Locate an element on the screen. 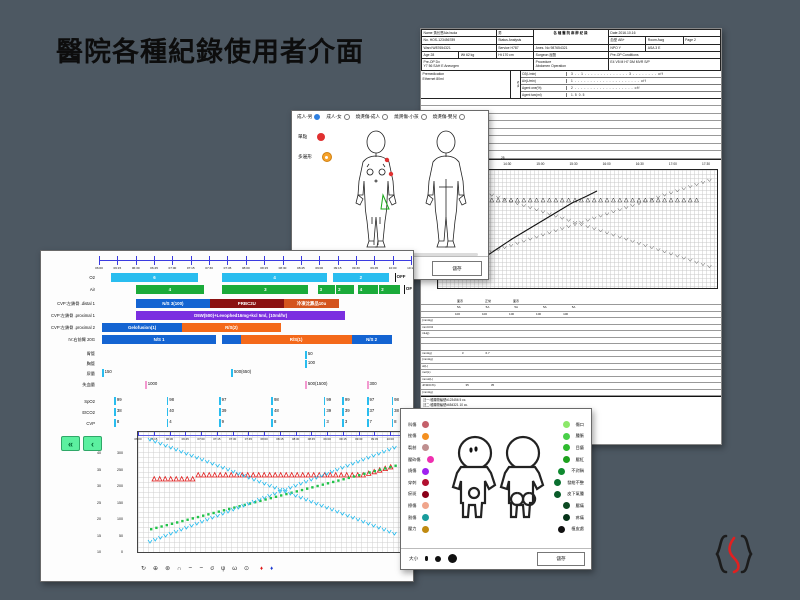 The width and height of the screenshot is (800, 600). event-icon-4: ⌣ is located at coordinates (190, 568).